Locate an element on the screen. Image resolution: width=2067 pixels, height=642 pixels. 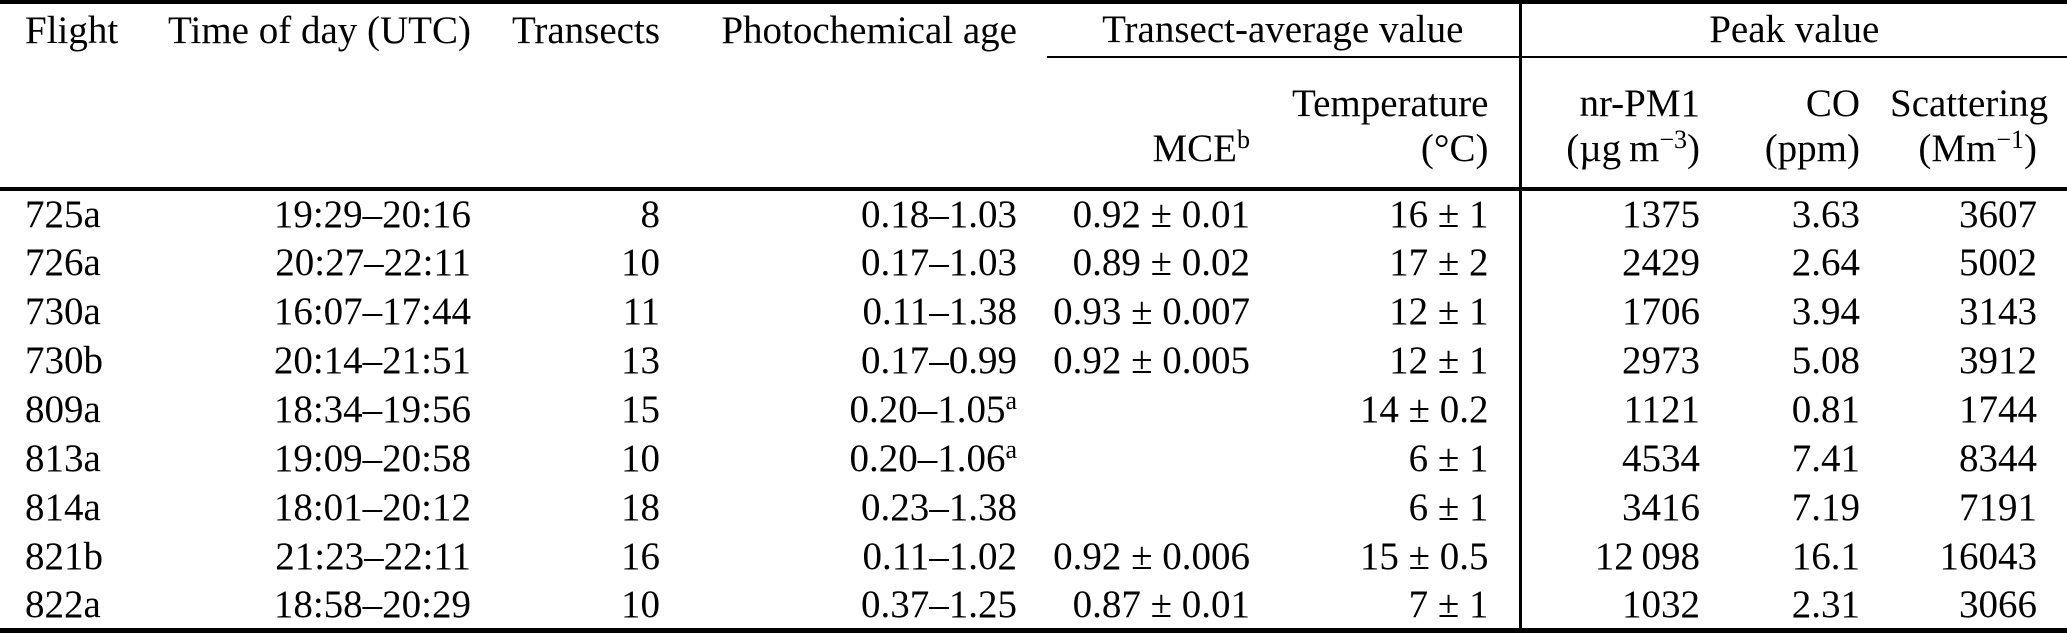
scattering-label: Scattering is located at coordinates (1969, 103).